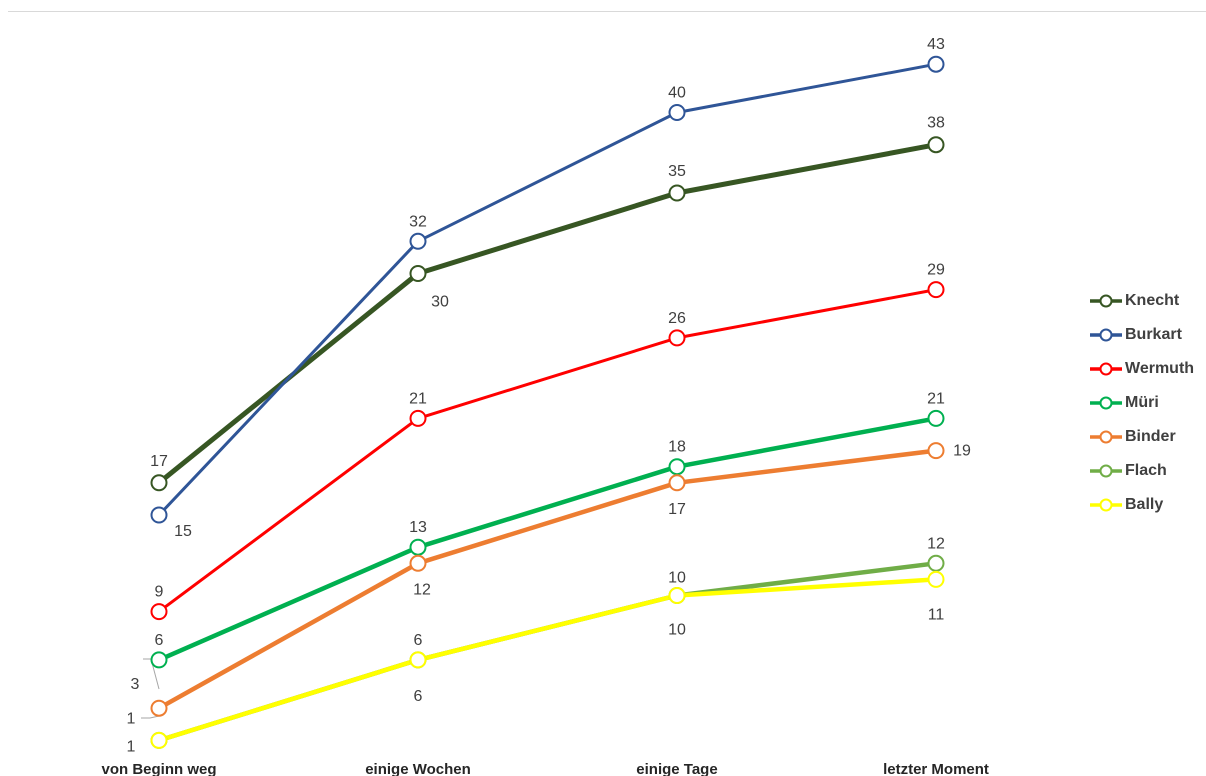  I want to click on data-label-binder-1: 3, so click(135, 684).